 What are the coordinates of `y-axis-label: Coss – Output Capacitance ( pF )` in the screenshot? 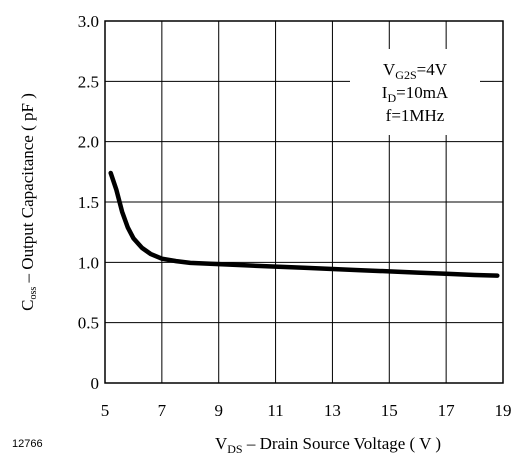 It's located at (28, 202).